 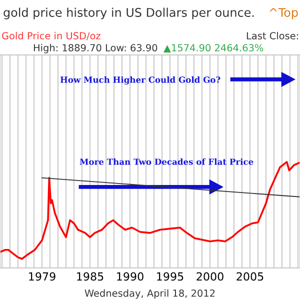 What do you see at coordinates (140, 80) in the screenshot?
I see `text: How Much Higher Could Gold Go?` at bounding box center [140, 80].